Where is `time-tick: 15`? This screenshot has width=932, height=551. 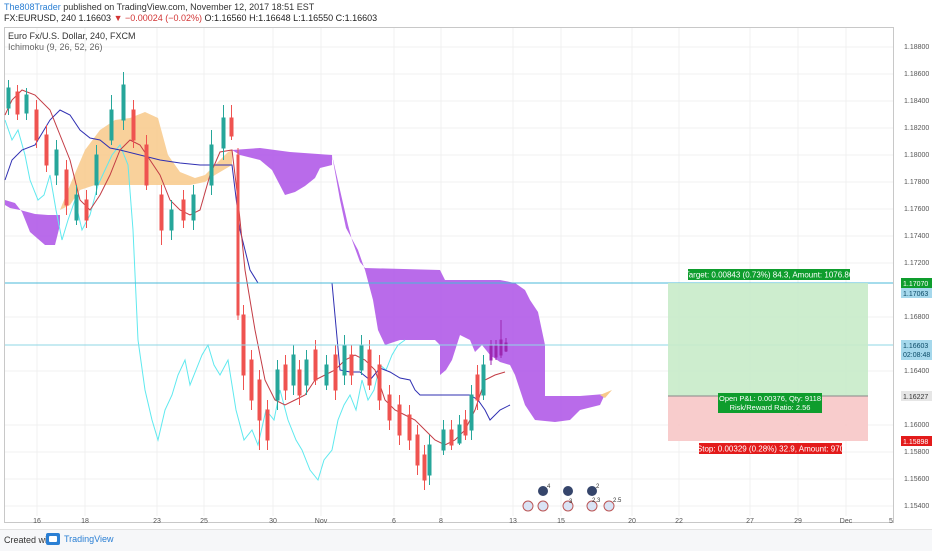
time-tick: 15 is located at coordinates (561, 521).